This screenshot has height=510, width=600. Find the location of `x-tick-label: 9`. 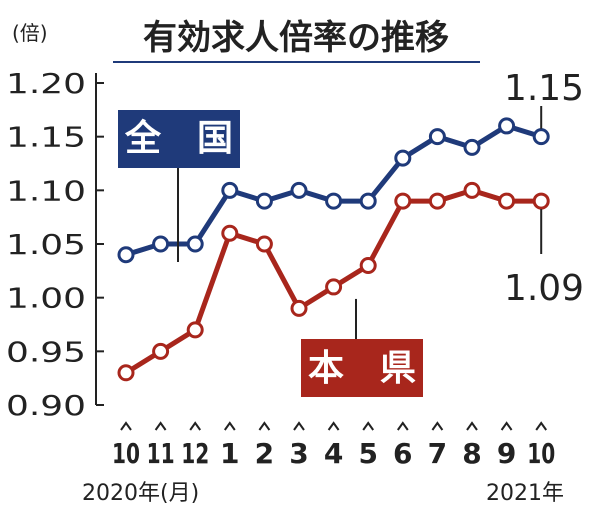

x-tick-label: 9 is located at coordinates (506, 453).